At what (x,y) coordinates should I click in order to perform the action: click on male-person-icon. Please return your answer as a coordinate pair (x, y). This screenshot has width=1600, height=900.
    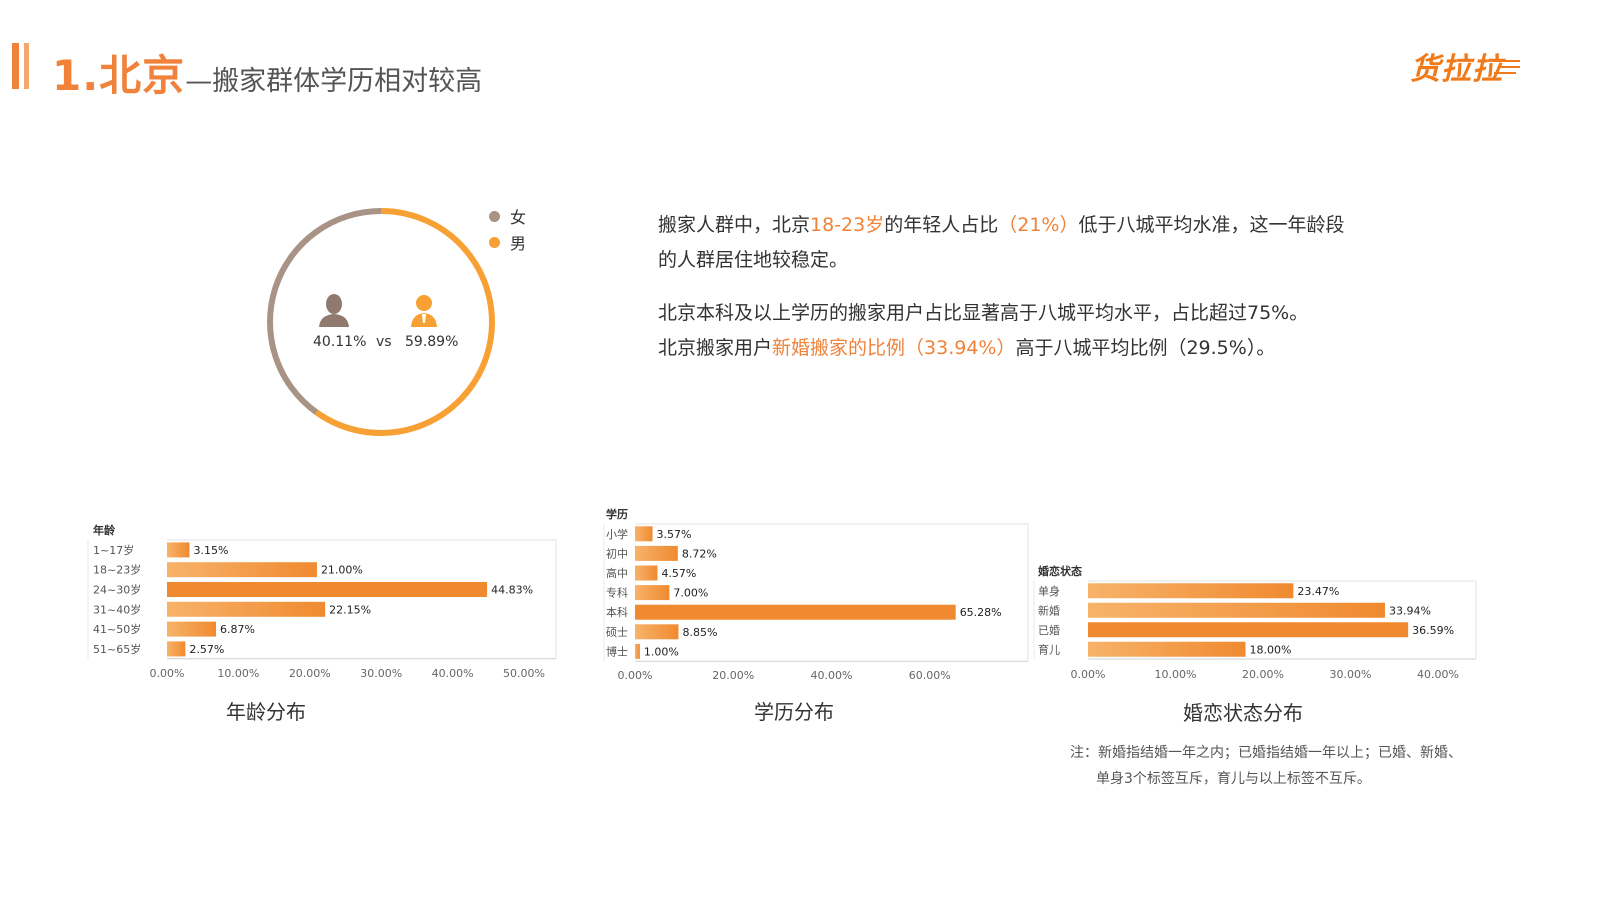
    Looking at the image, I should click on (424, 311).